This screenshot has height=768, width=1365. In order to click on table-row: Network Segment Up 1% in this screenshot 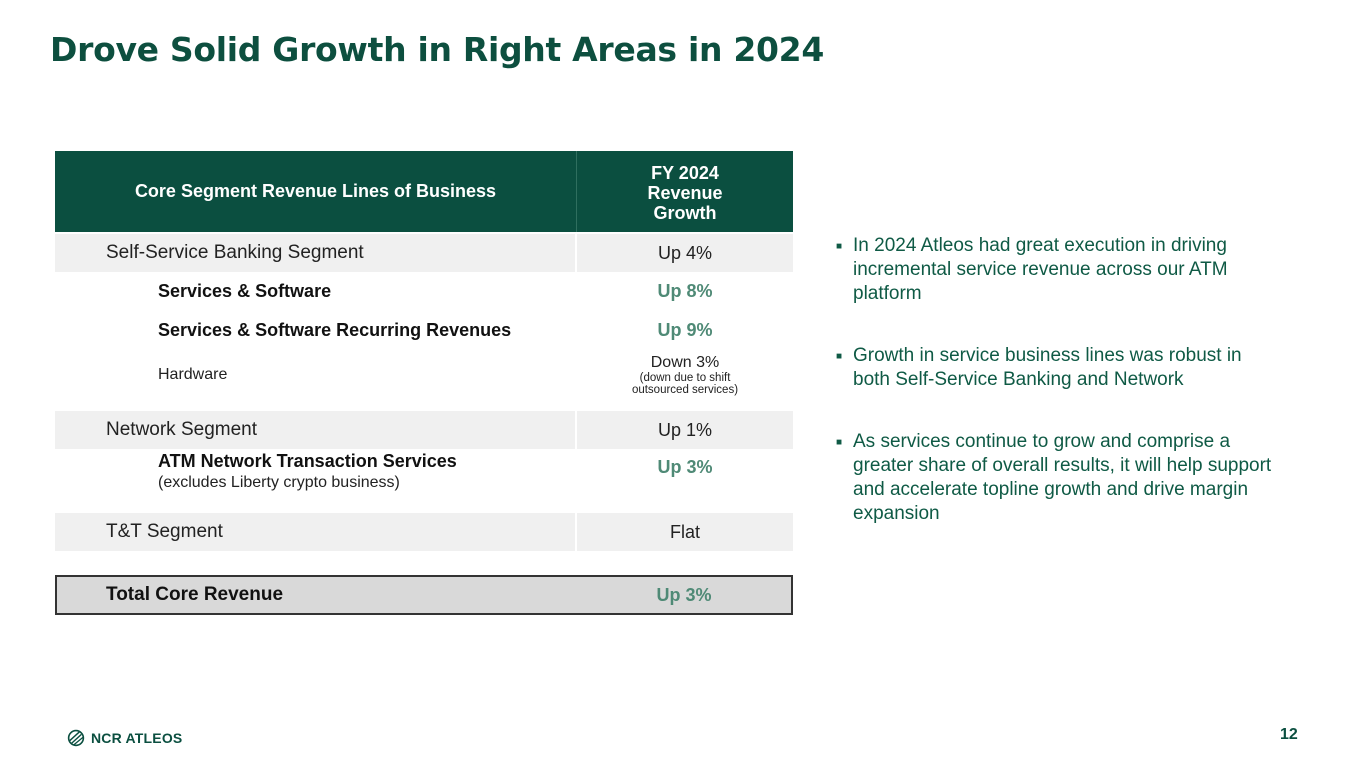, I will do `click(424, 430)`.